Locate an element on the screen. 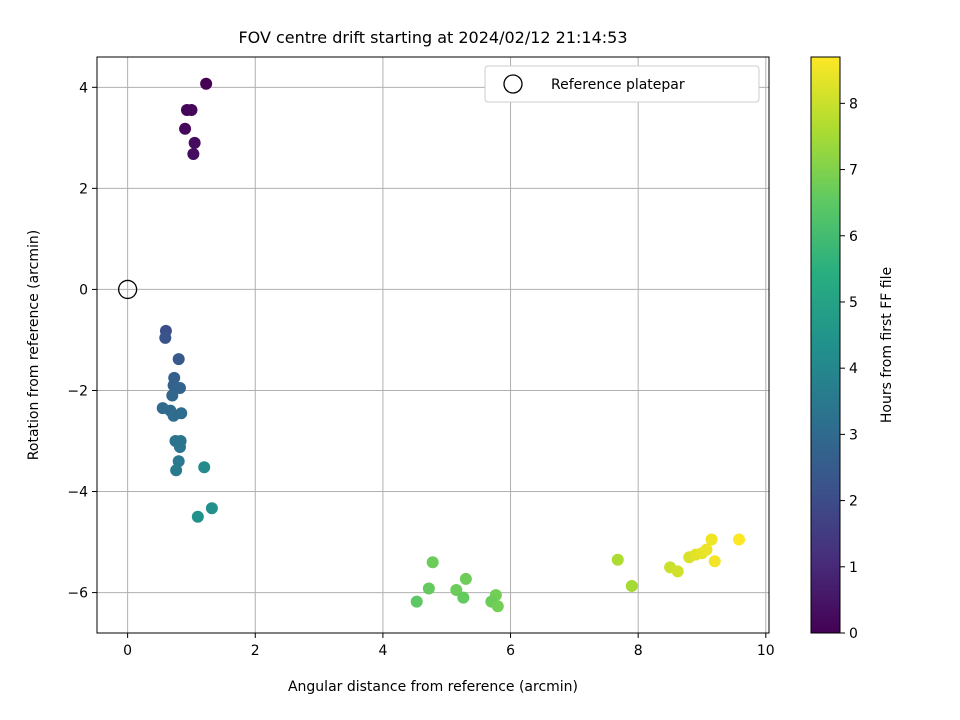 The height and width of the screenshot is (720, 960). colorbar-label: Hours from first FF file is located at coordinates (887, 345).